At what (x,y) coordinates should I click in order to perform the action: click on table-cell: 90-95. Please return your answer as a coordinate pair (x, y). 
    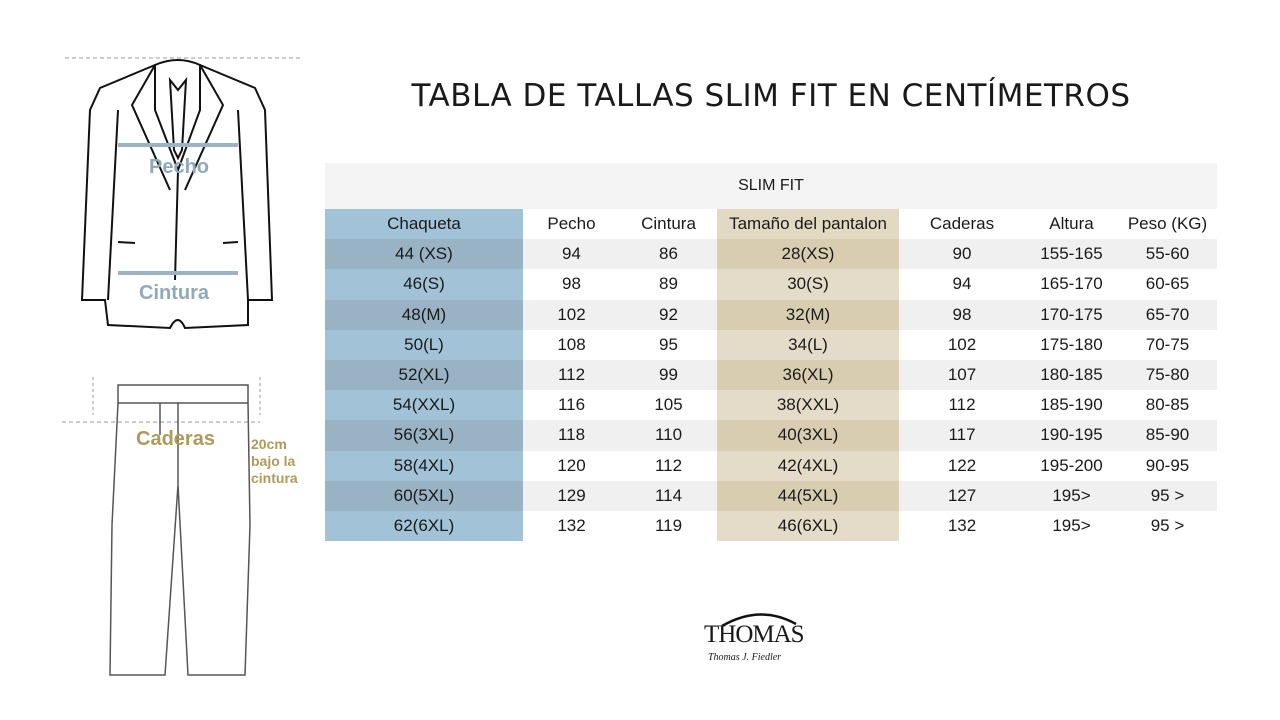
    Looking at the image, I should click on (1167, 465).